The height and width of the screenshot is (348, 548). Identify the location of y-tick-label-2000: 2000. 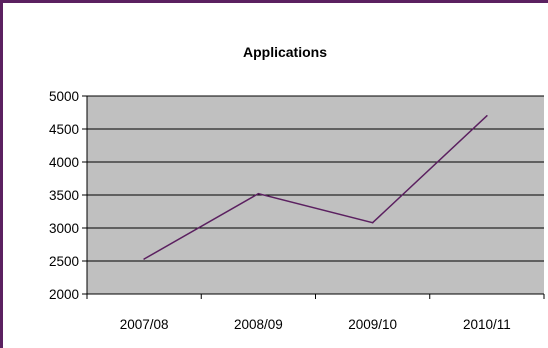
(64, 294).